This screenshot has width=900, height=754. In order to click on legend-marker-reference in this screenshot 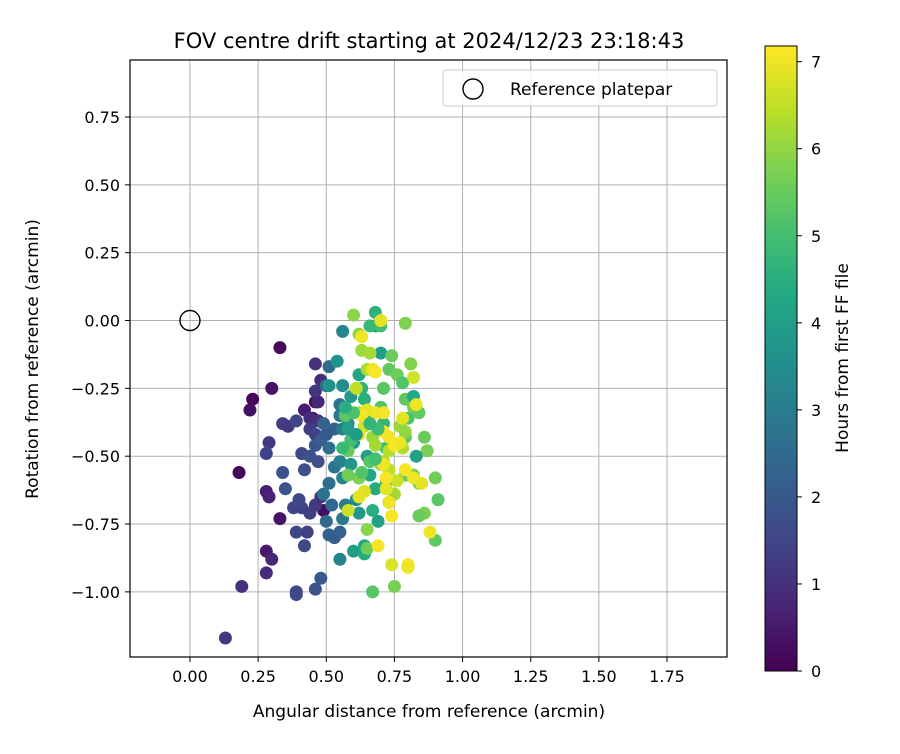, I will do `click(473, 89)`.